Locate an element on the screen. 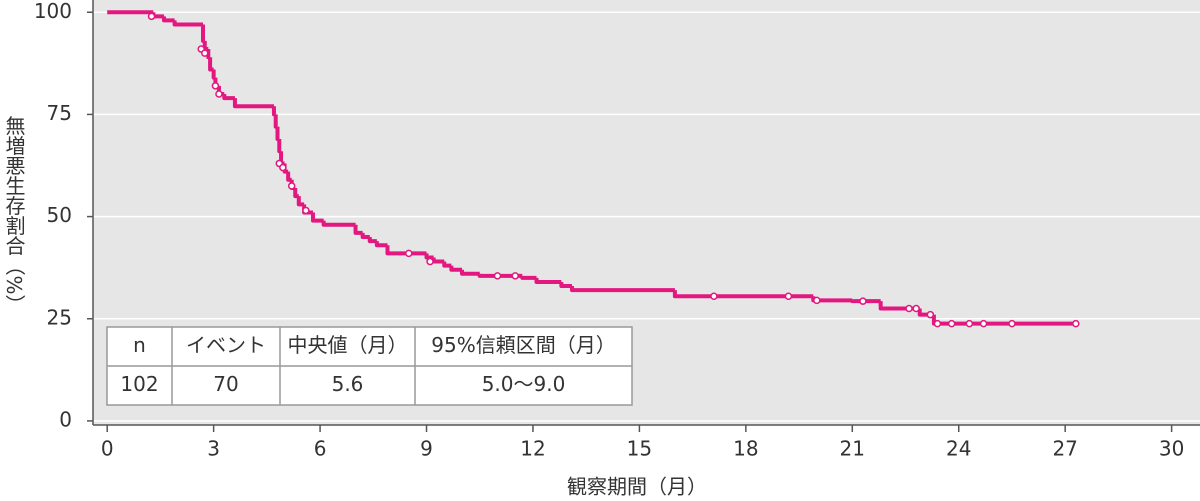 This screenshot has height=501, width=1200. x-axis-label: 観察期間（月） is located at coordinates (637, 487).